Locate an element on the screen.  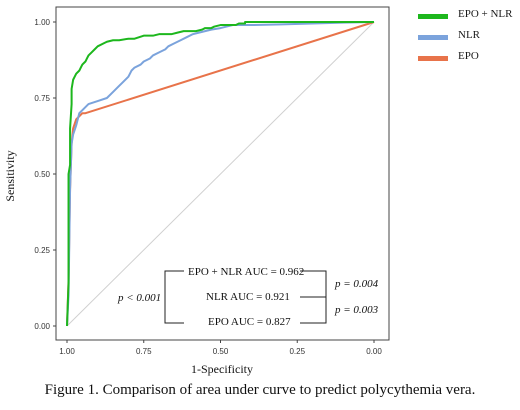
y-tick-label: 1.00 is located at coordinates (42, 22).